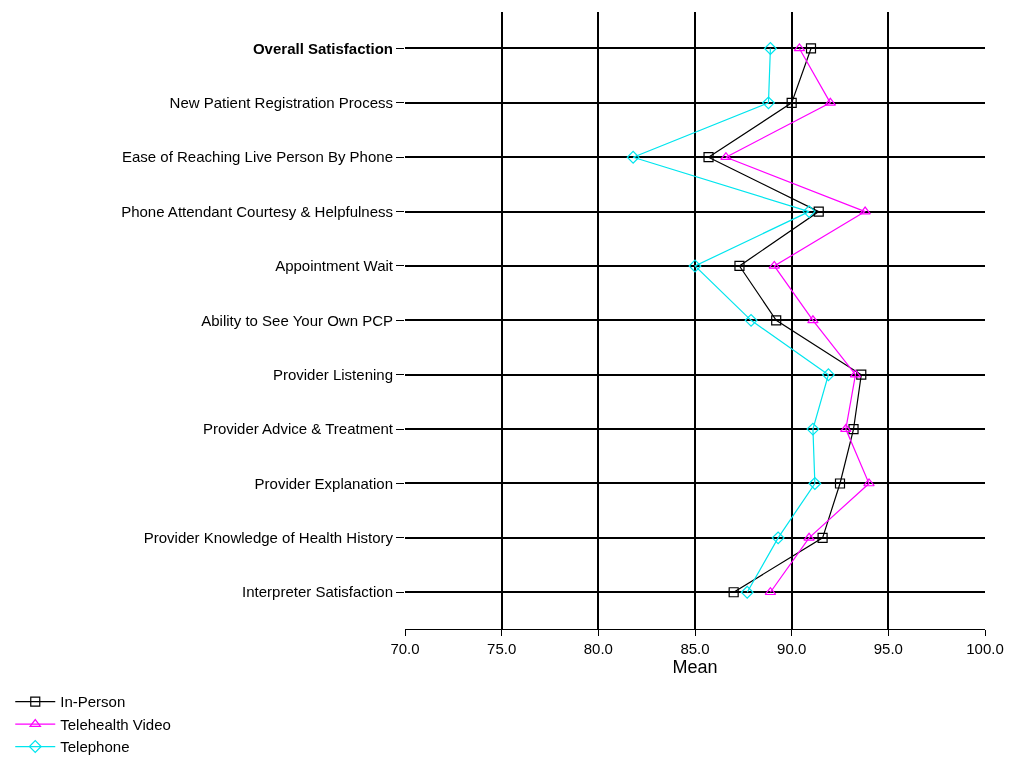 The height and width of the screenshot is (771, 1025). I want to click on x-tick-label: 80.0, so click(598, 648).